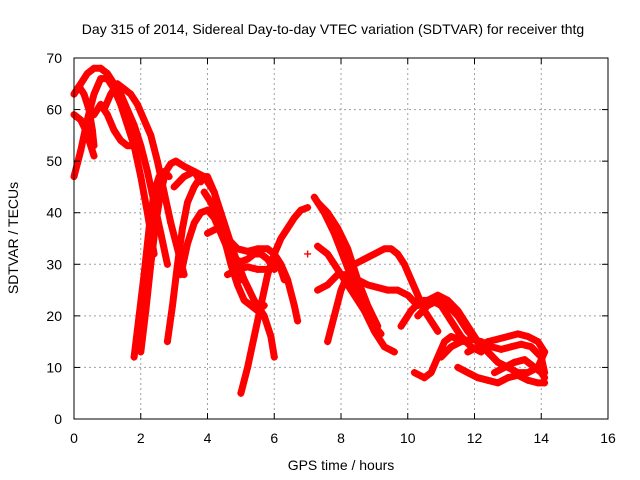  What do you see at coordinates (13, 238) in the screenshot?
I see `y-axis-label: SDTVAR / TECUs` at bounding box center [13, 238].